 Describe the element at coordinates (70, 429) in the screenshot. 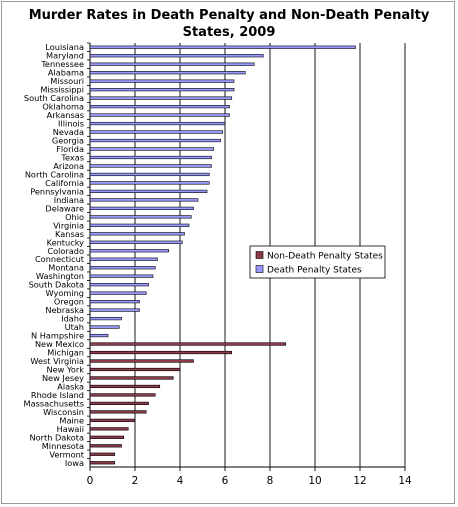

I see `category-label: Hawaii` at that location.